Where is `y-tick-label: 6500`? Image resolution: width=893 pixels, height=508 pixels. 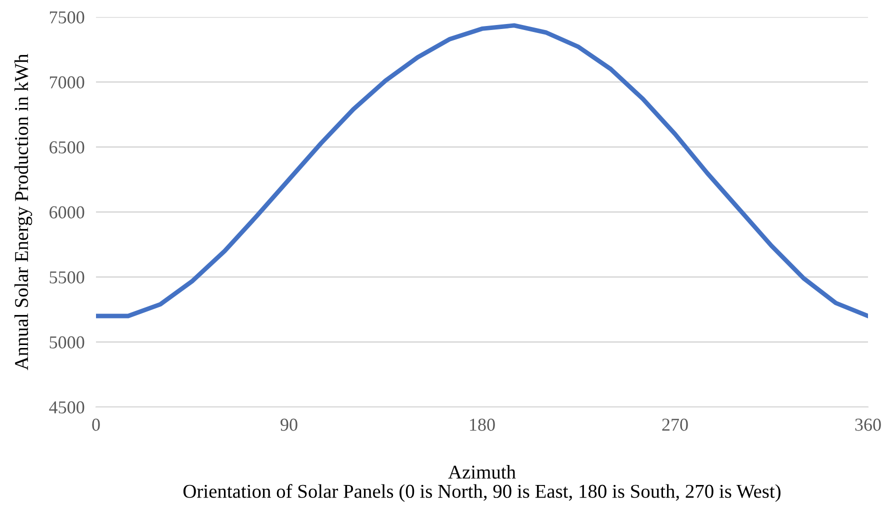
y-tick-label: 6500 is located at coordinates (67, 147).